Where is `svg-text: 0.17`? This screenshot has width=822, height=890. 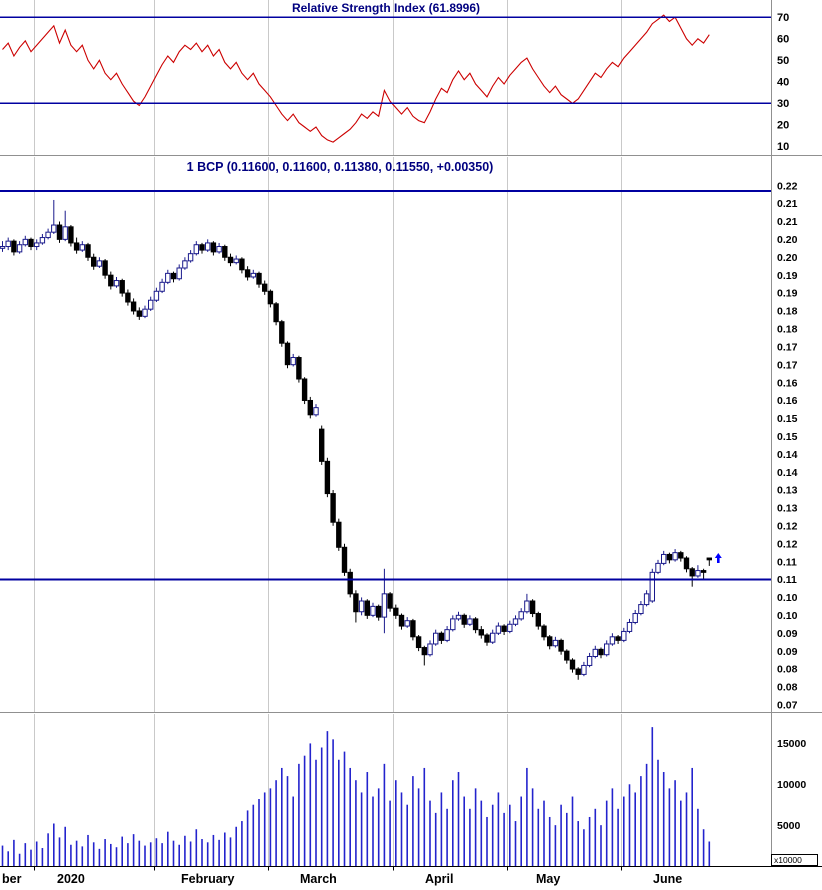 svg-text: 0.17 is located at coordinates (787, 347).